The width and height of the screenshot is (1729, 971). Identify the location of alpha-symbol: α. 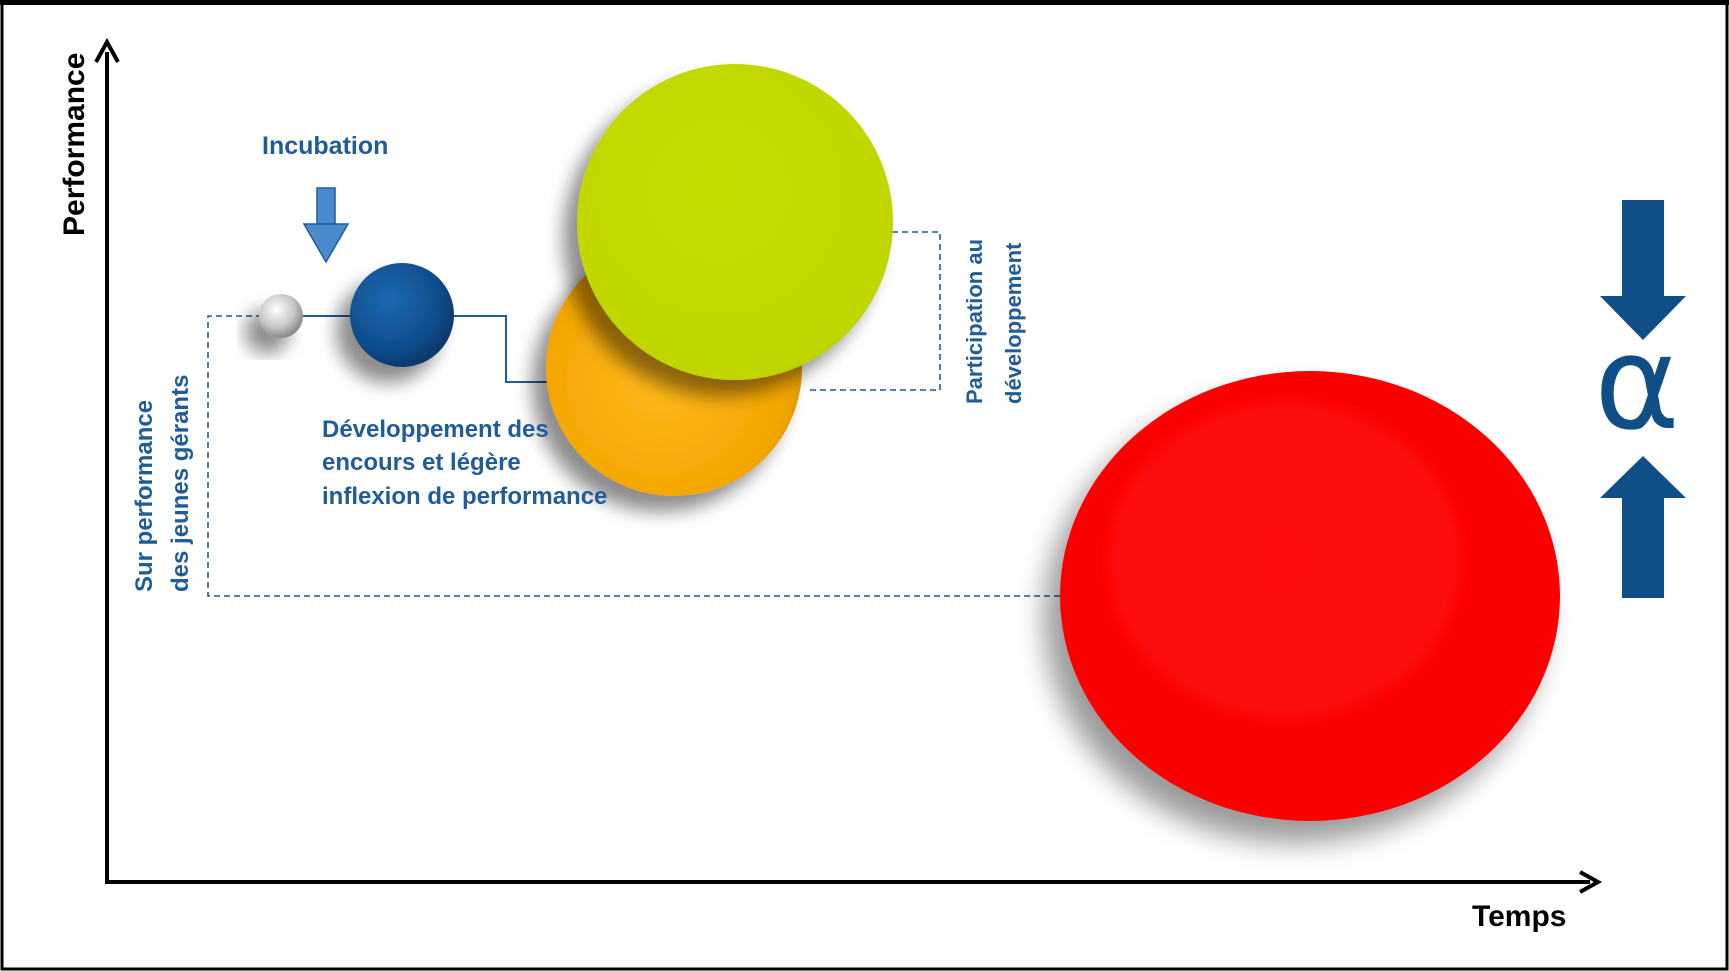
(1637, 383).